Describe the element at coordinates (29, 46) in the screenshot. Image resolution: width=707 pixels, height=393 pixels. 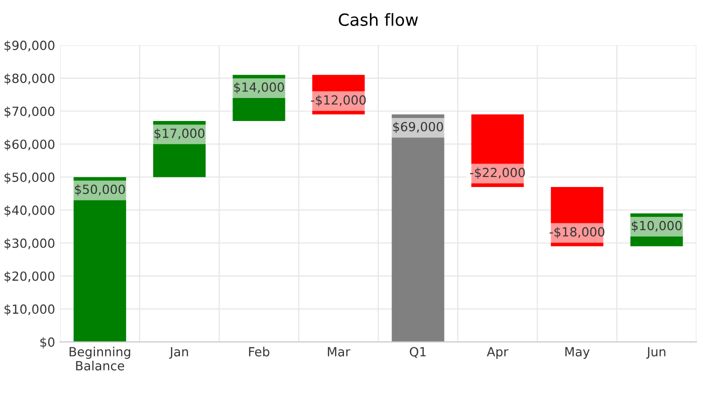
I see `y-tick-label: $90,000` at that location.